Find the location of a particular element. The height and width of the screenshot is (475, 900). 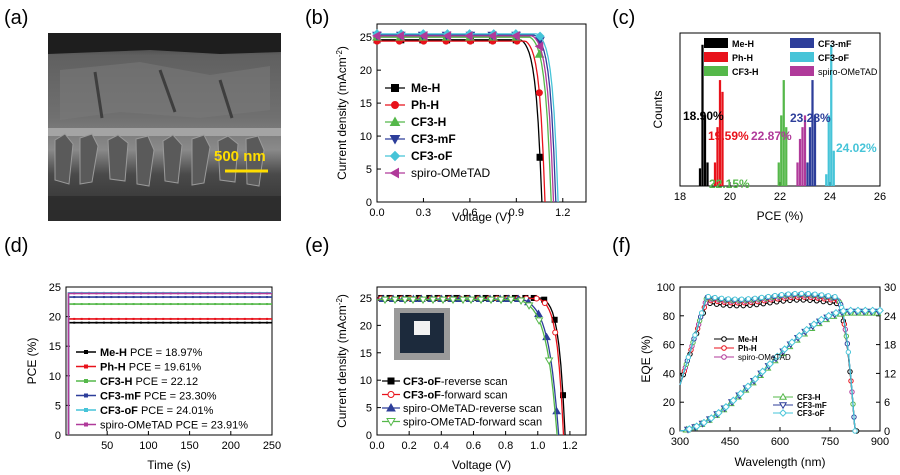

legend-marker is located at coordinates (86, 424).